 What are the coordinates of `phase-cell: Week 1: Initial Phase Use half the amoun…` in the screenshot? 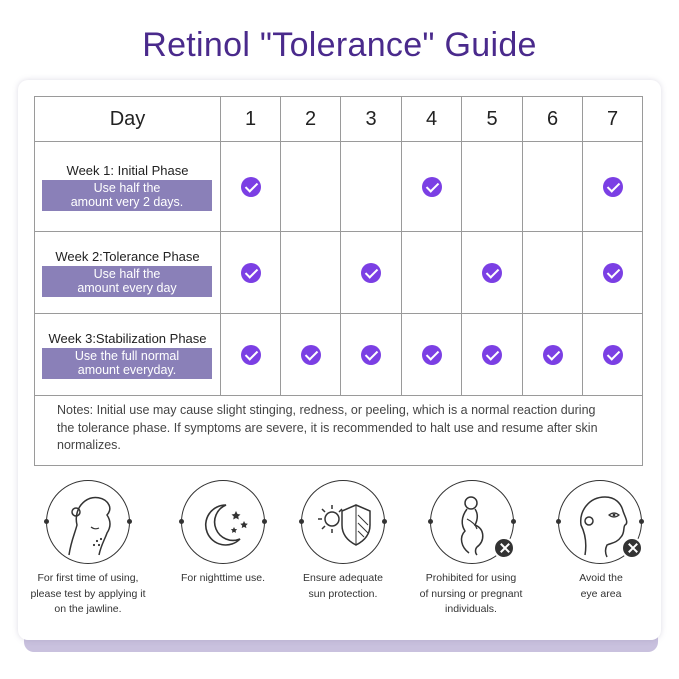 It's located at (127, 186).